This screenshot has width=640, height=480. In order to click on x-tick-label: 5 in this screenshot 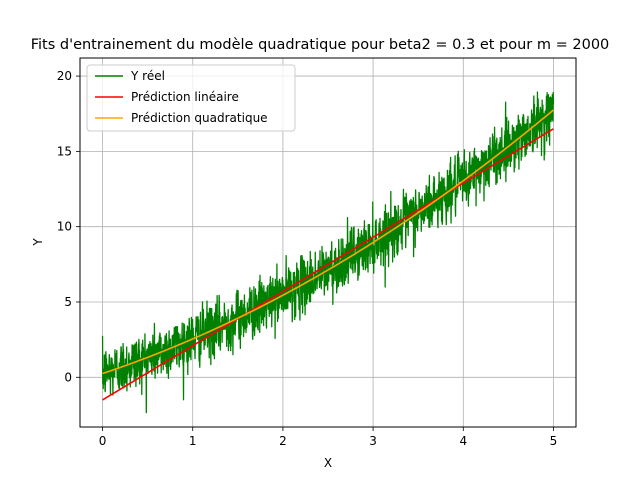, I will do `click(554, 441)`.